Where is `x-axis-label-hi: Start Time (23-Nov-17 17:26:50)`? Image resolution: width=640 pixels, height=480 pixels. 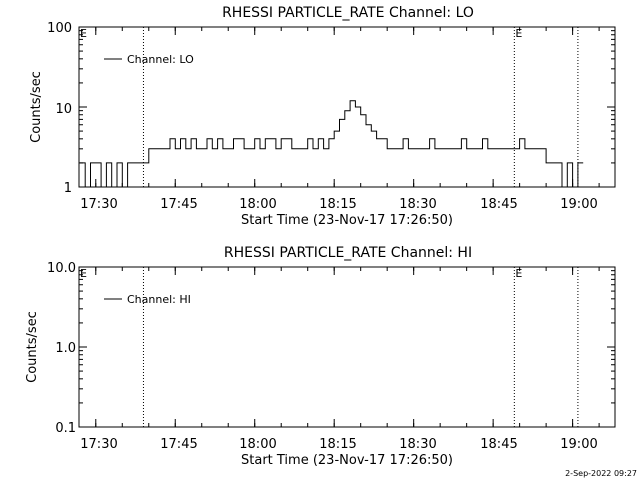 x-axis-label-hi: Start Time (23-Nov-17 17:26:50) is located at coordinates (347, 460).